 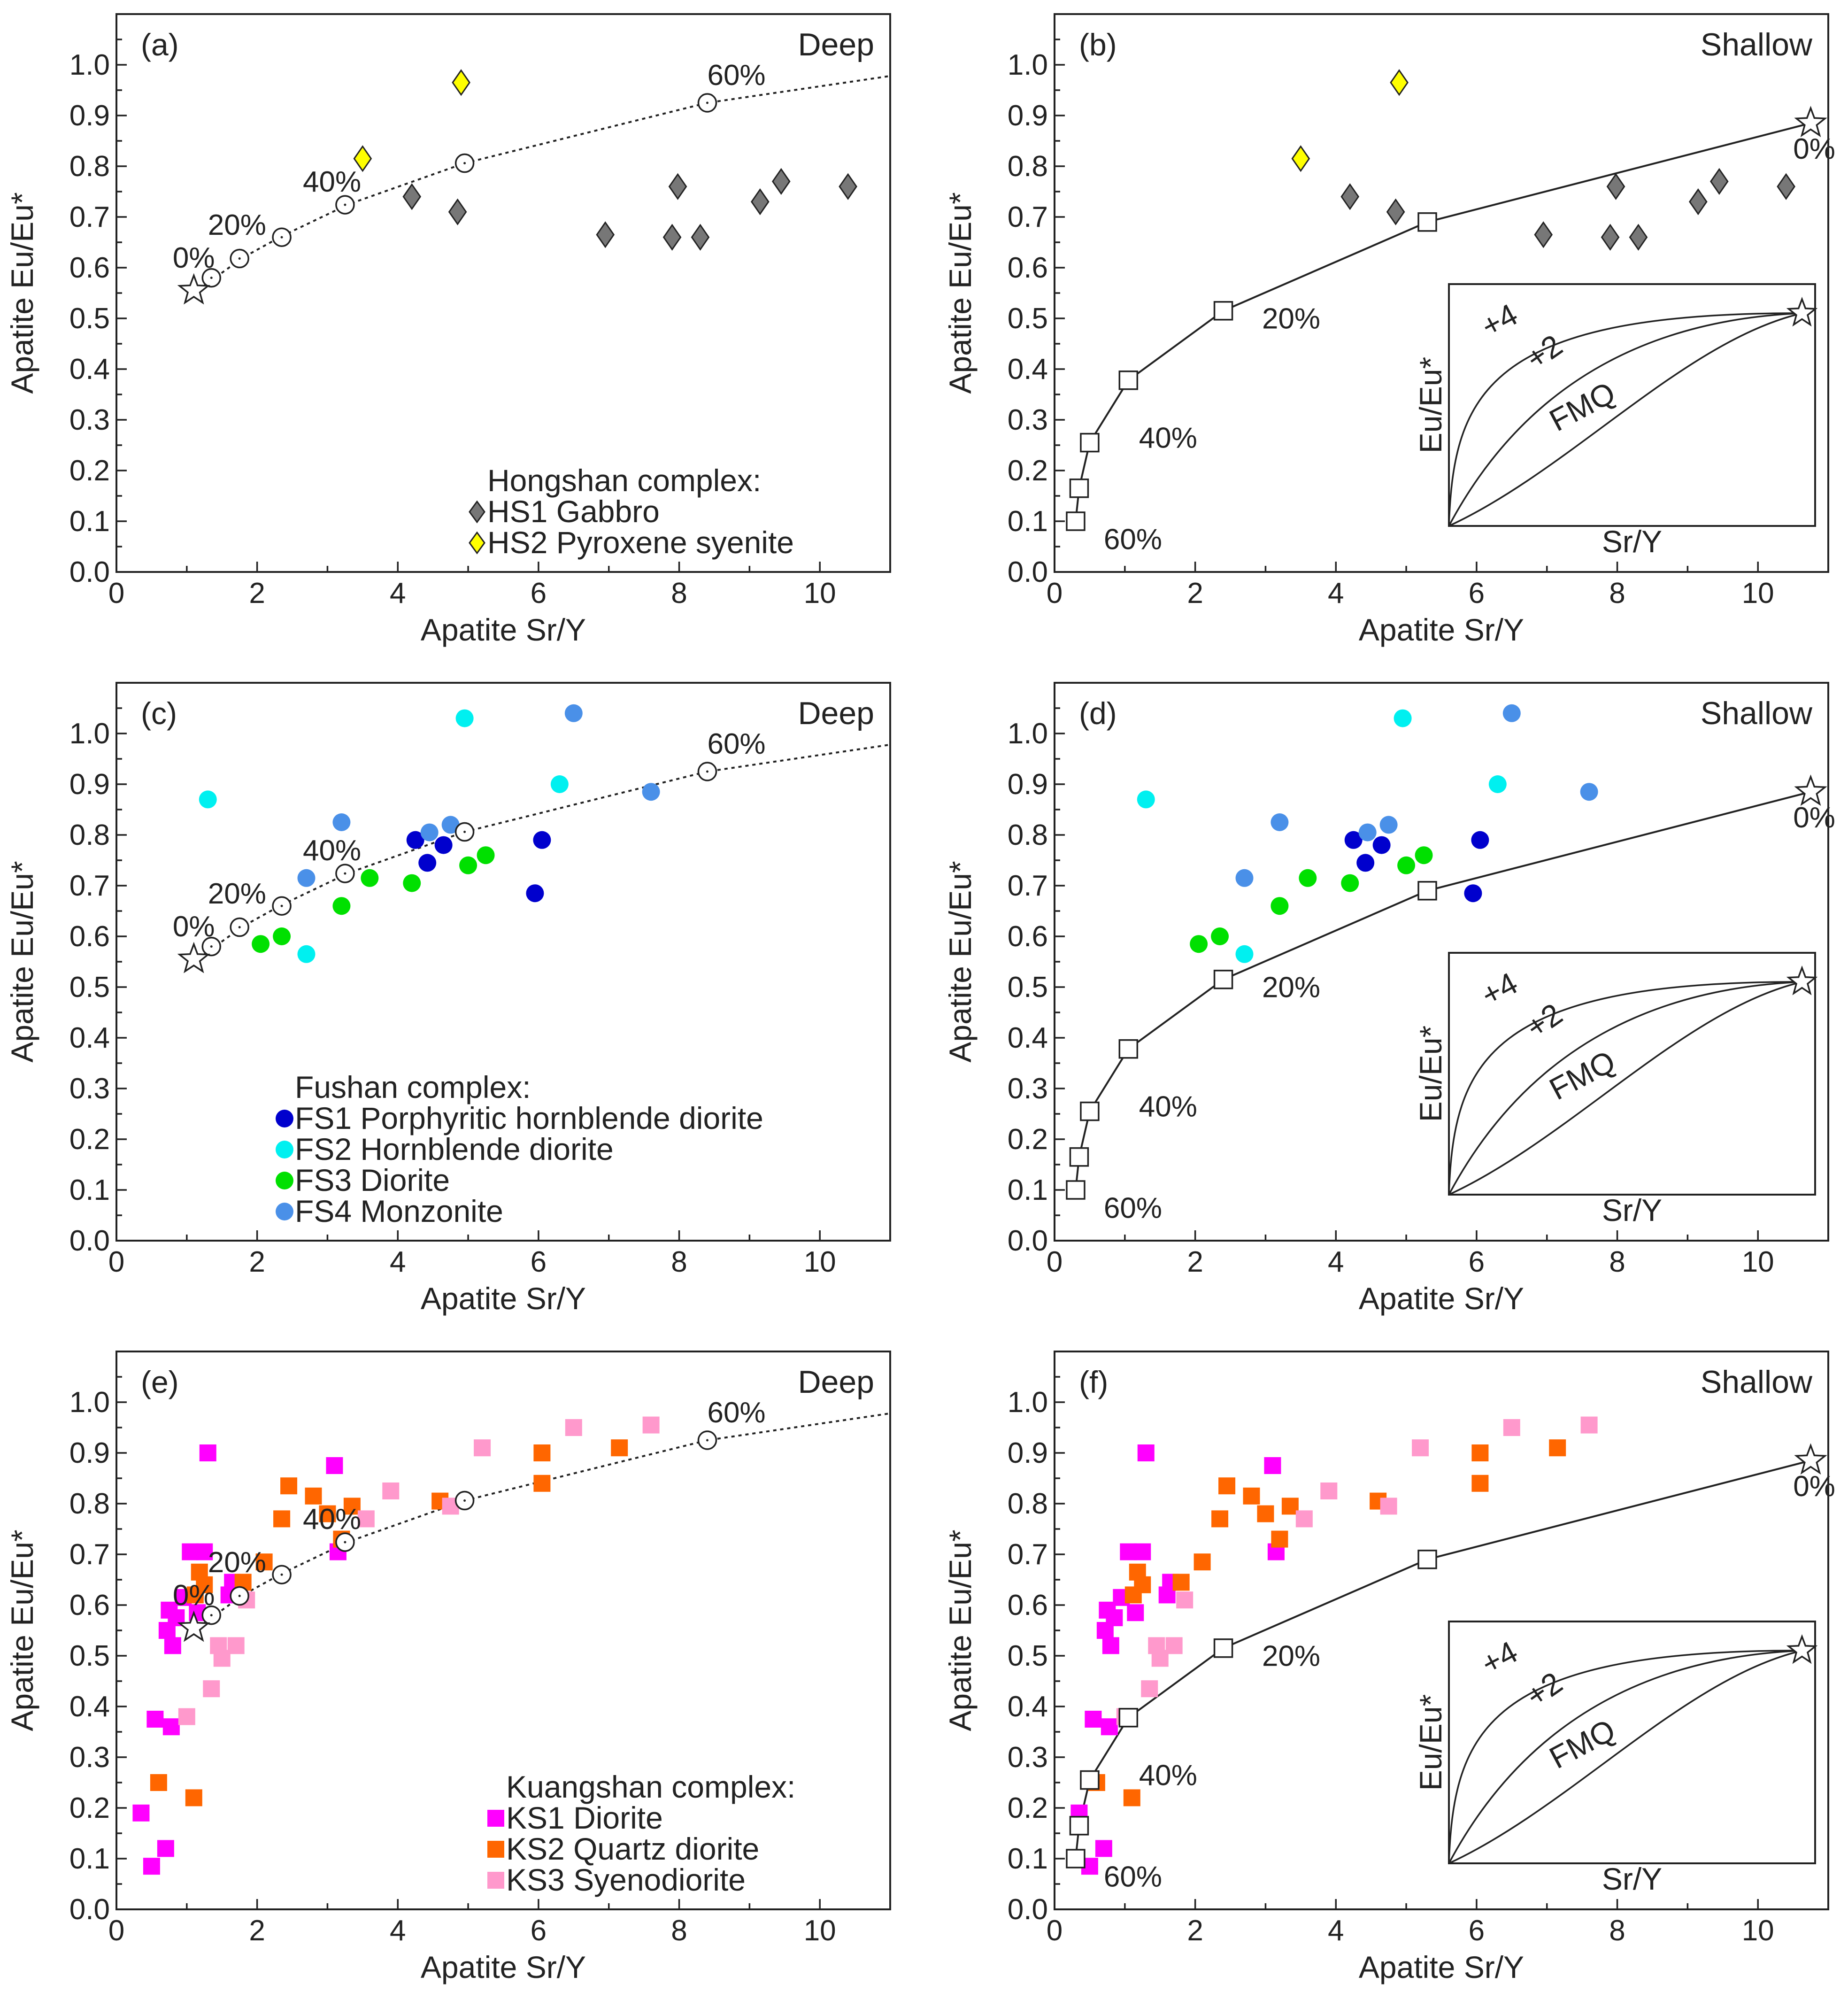 I want to click on inset-star-marker, so click(x=1802, y=980).